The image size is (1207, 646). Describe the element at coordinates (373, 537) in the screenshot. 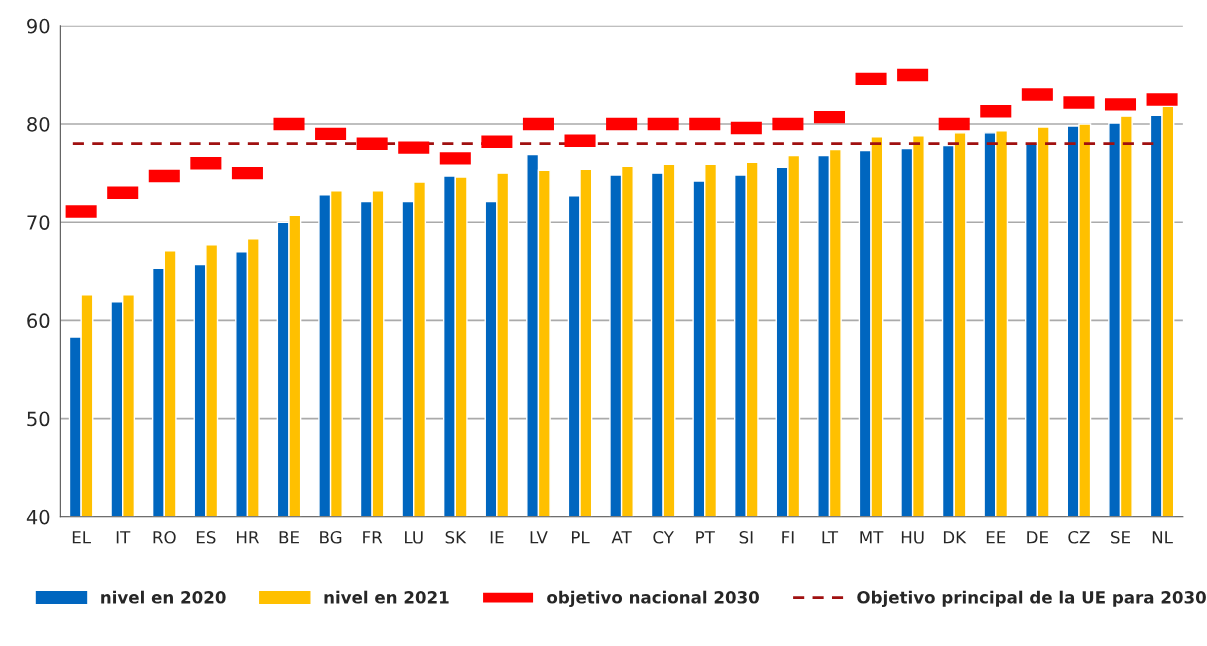

I see `x-tick-label: FR` at that location.